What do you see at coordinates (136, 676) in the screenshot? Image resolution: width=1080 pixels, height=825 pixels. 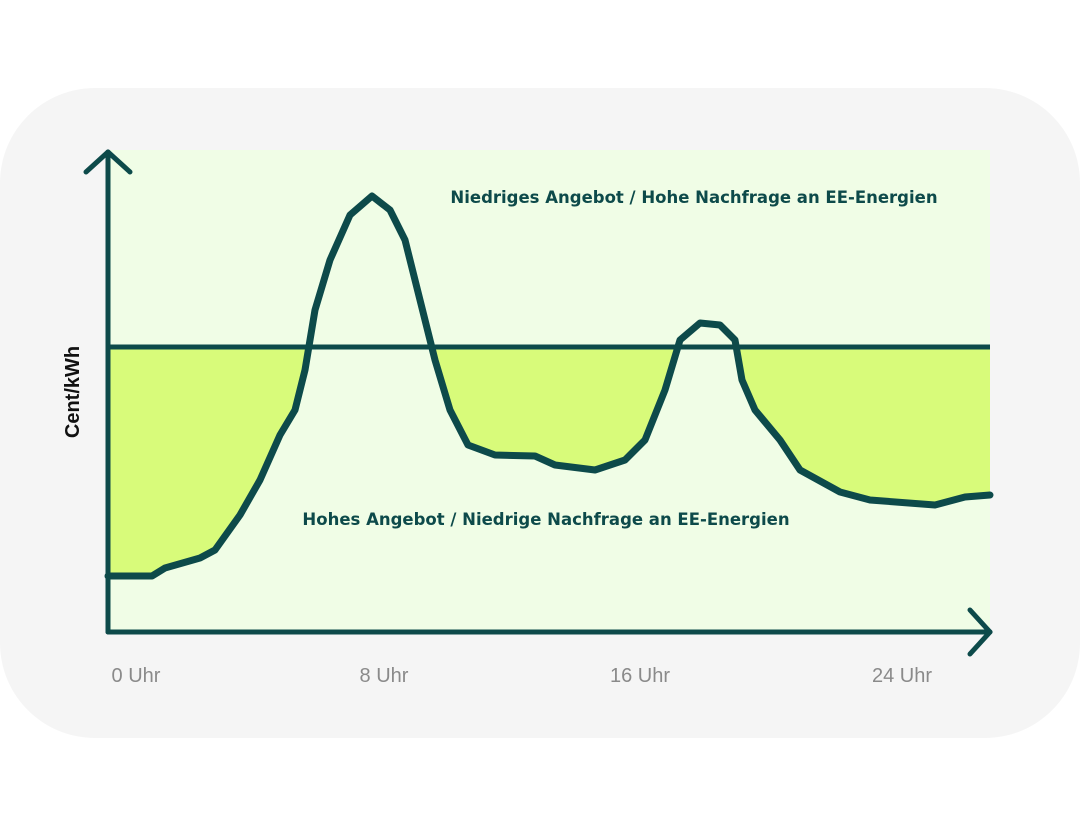 I see `x-label: 0 Uhr` at bounding box center [136, 676].